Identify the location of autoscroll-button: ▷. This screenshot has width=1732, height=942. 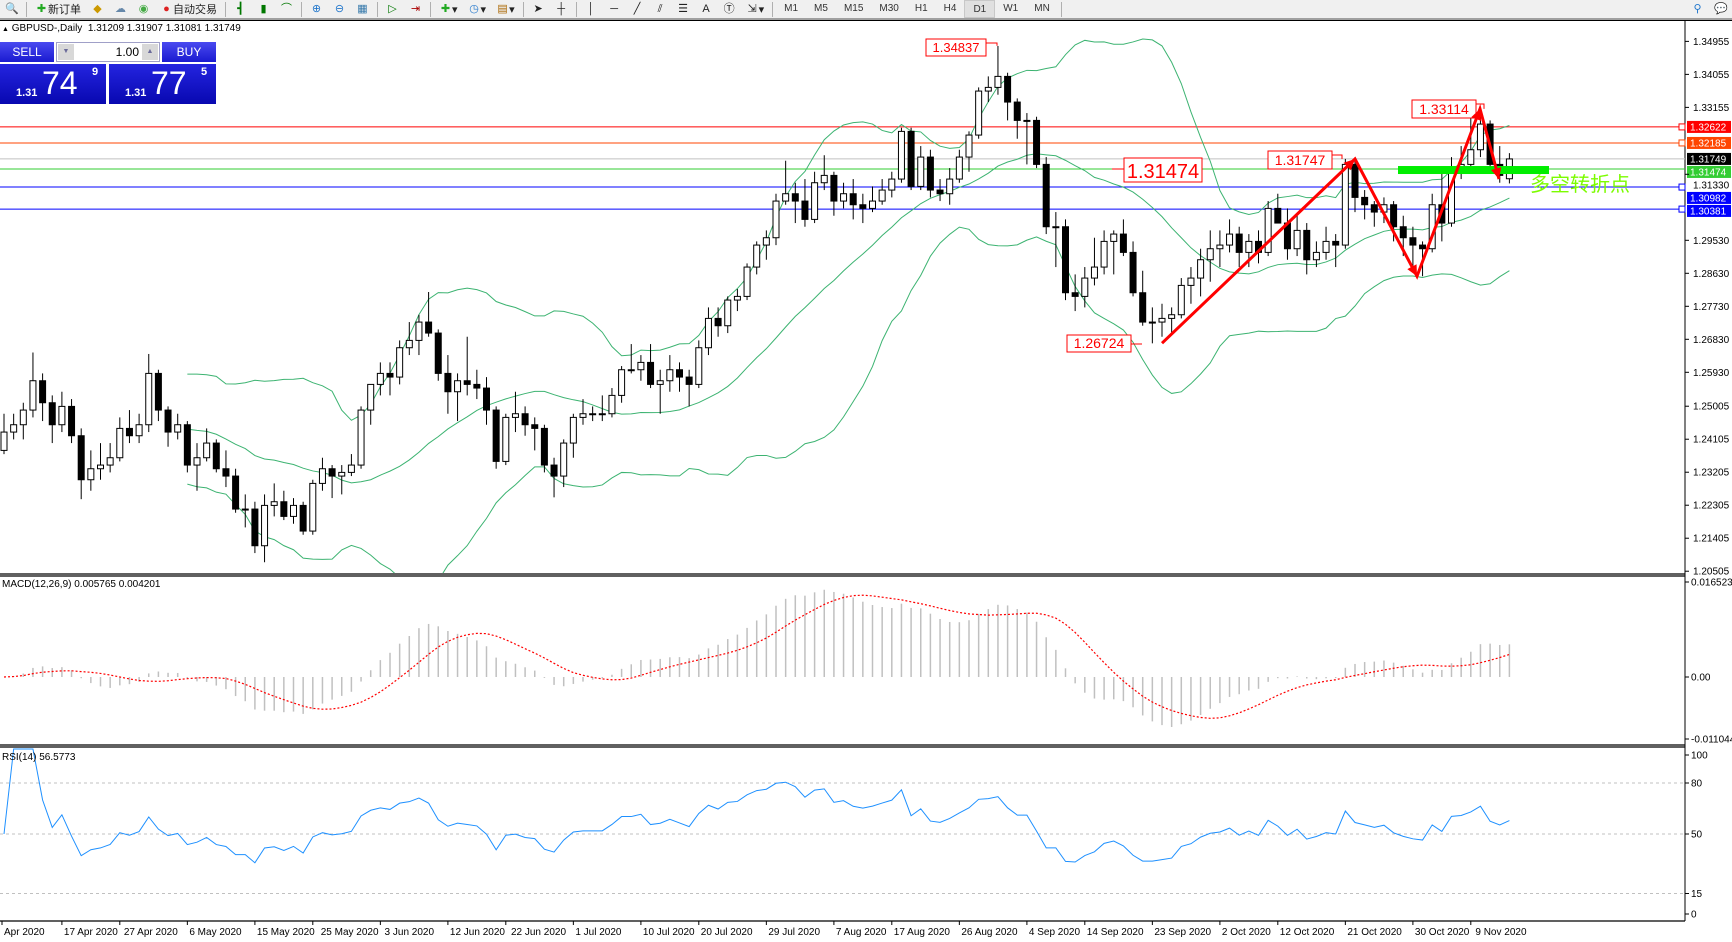
(392, 9).